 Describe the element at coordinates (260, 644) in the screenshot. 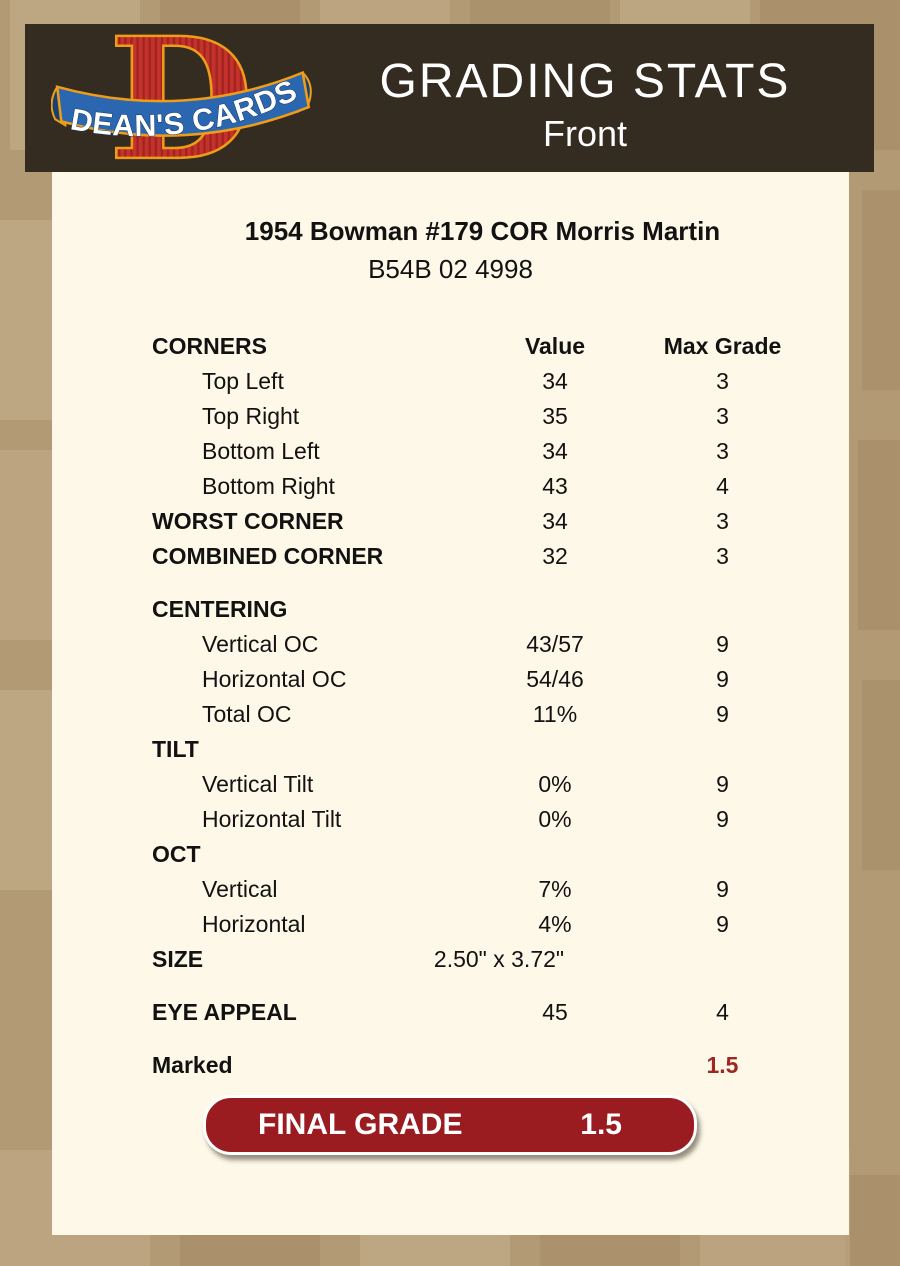

I see `row-label: Vertical OC` at that location.